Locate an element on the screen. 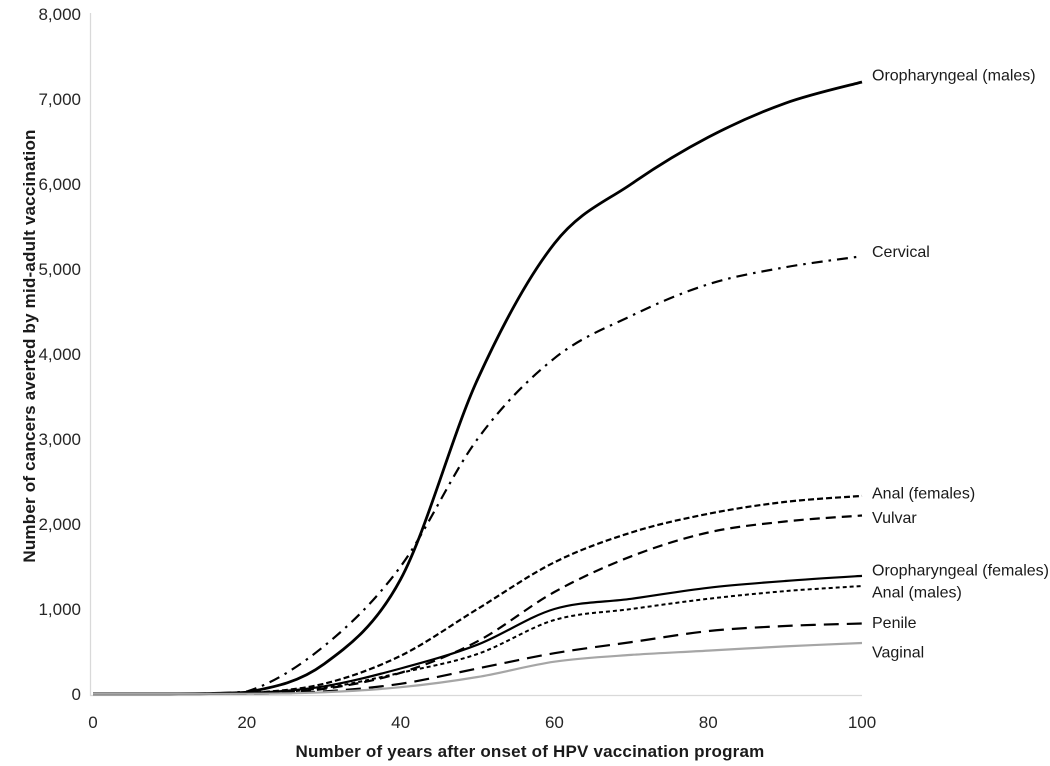  series-label: Cervical is located at coordinates (901, 252).